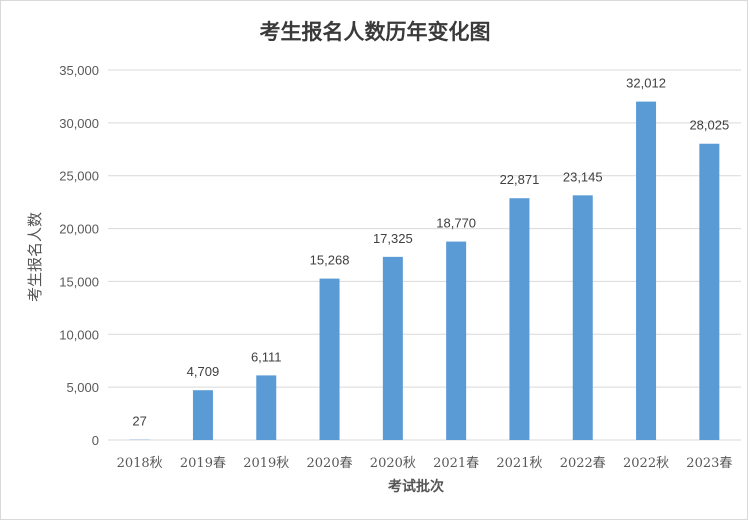 This screenshot has width=750, height=522. I want to click on y-tick-label: 30,000, so click(79, 123).